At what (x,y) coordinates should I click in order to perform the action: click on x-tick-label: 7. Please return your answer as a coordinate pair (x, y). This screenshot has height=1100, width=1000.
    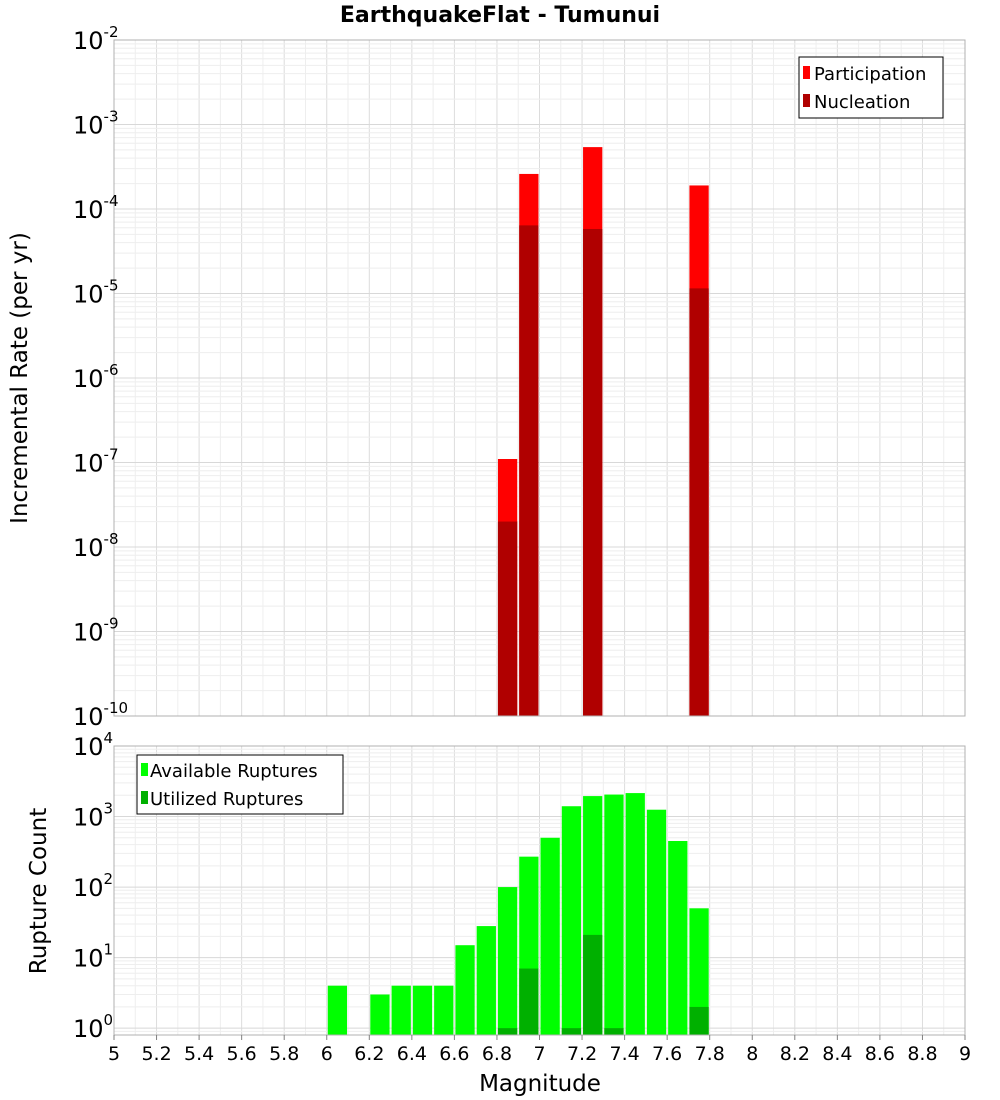
    Looking at the image, I should click on (539, 1054).